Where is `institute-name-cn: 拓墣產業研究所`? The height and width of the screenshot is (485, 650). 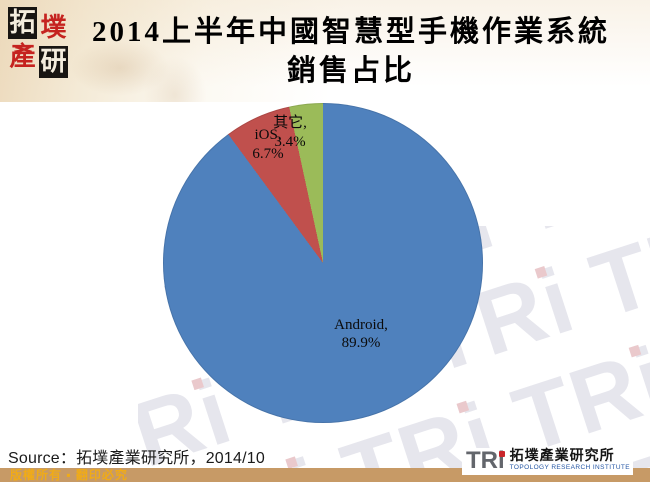
institute-name-cn: 拓墣產業研究所 is located at coordinates (562, 456).